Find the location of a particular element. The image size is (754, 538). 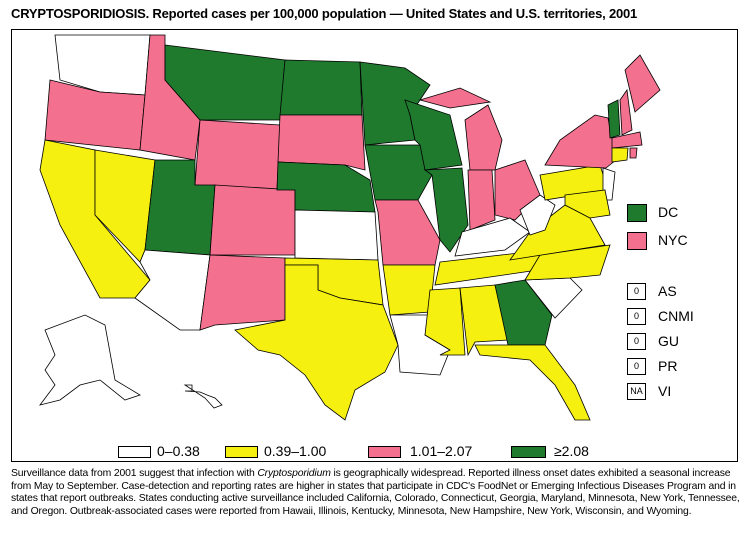

territory-label: VI is located at coordinates (665, 391).